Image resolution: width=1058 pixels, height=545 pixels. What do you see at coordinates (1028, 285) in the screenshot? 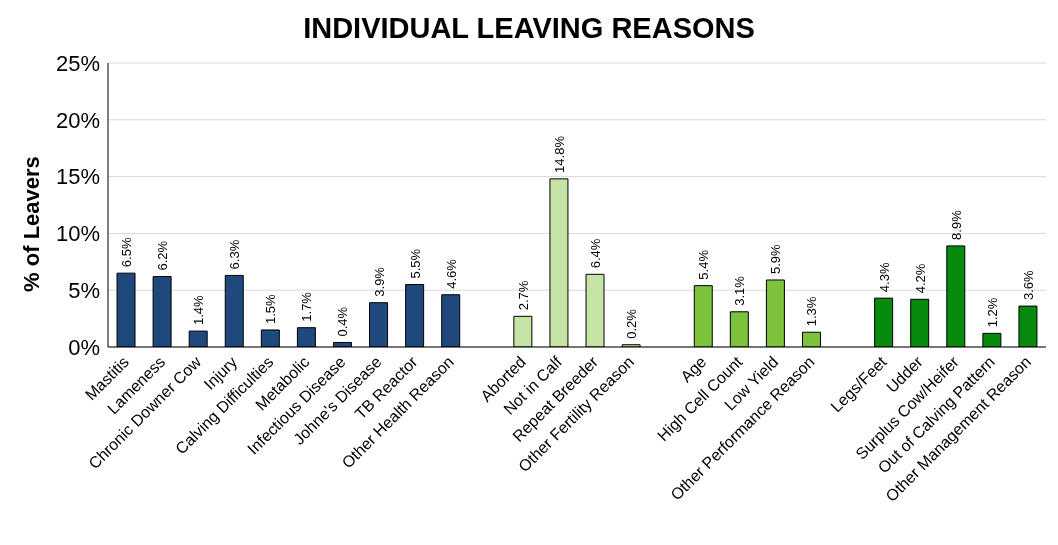
I see `data-label: 3.6%` at bounding box center [1028, 285].